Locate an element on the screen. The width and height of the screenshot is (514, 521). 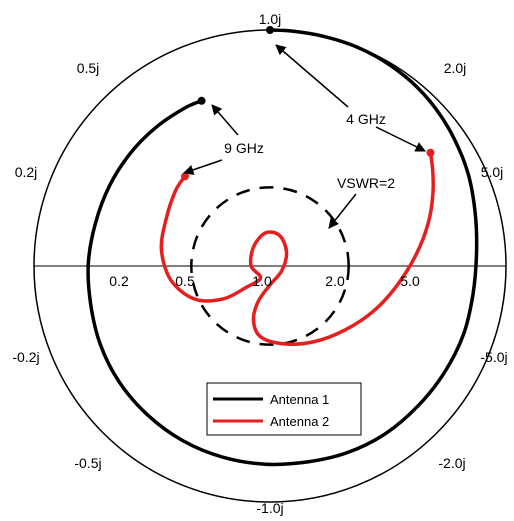
label-top: 1.0j is located at coordinates (270, 19).